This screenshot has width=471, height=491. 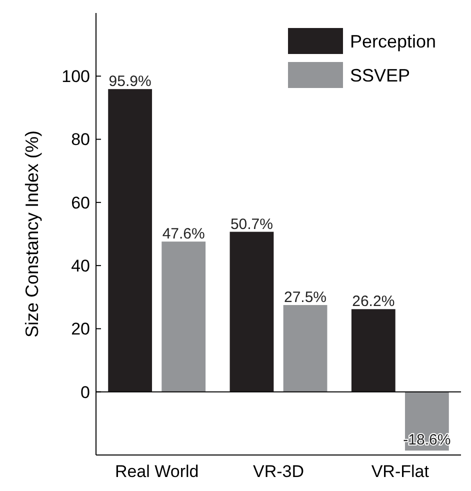 What do you see at coordinates (130, 81) in the screenshot?
I see `text: 95.9%` at bounding box center [130, 81].